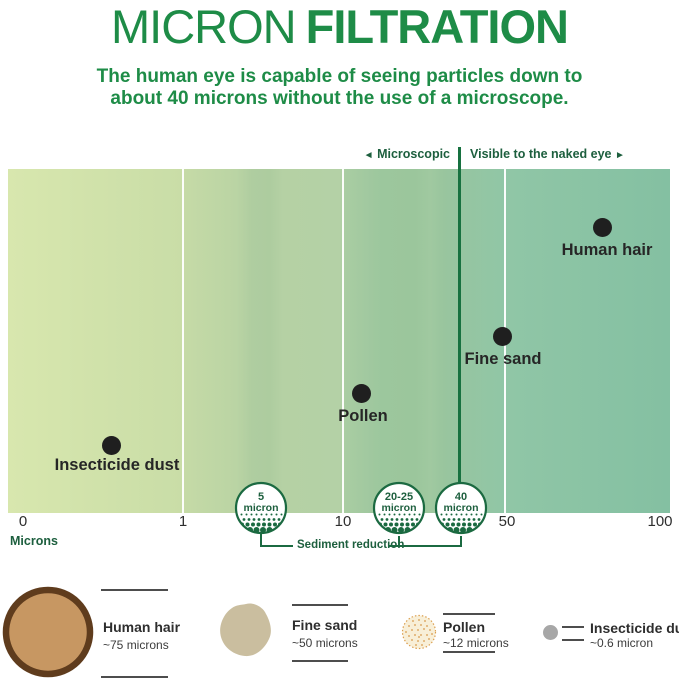 This screenshot has width=679, height=682. What do you see at coordinates (183, 341) in the screenshot?
I see `gridline-1-micron` at bounding box center [183, 341].